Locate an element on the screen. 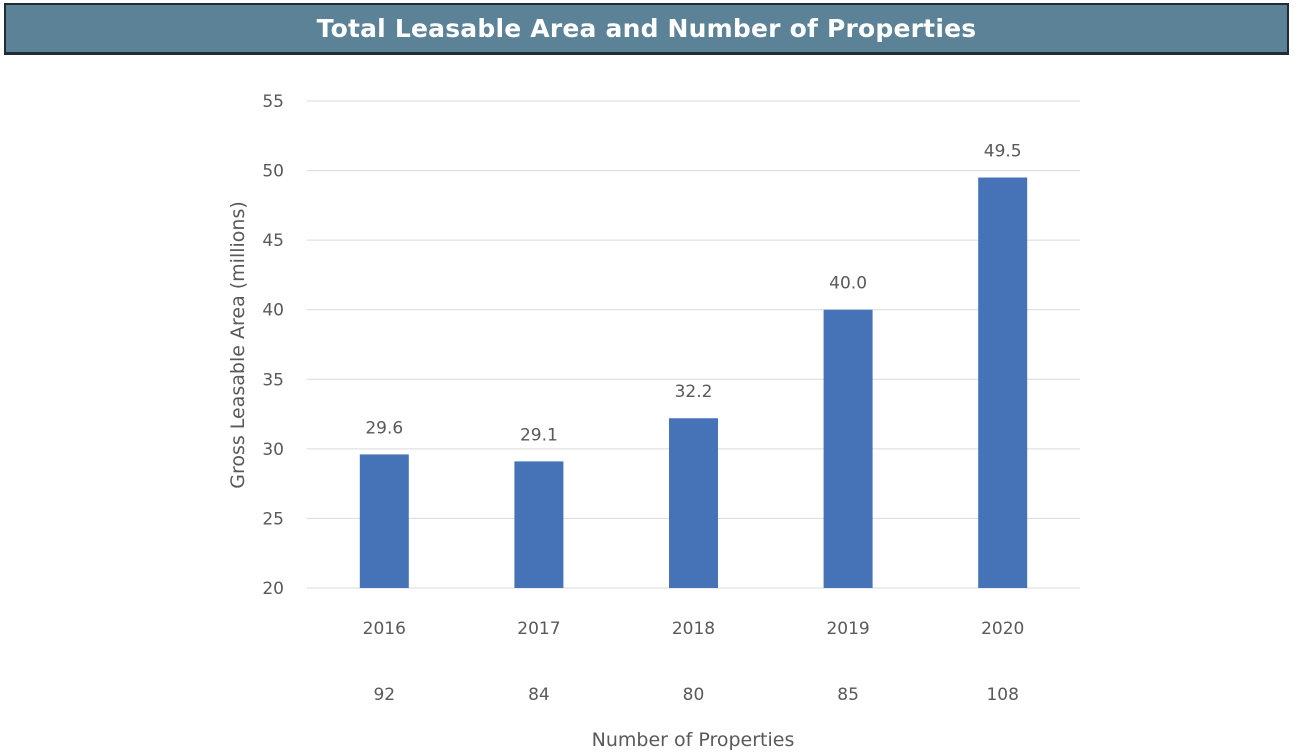  x-tick-label: 2019 is located at coordinates (847, 629).